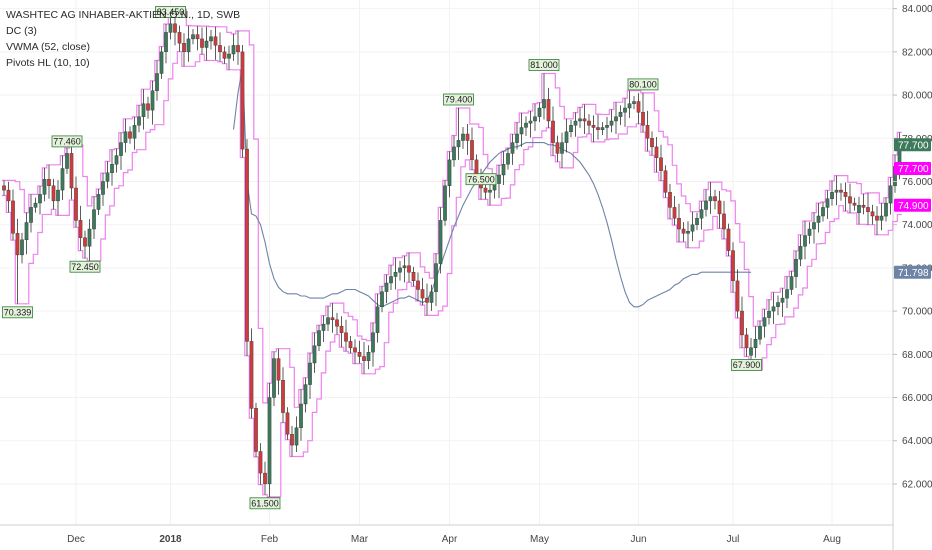 This screenshot has width=932, height=550. I want to click on pivot-label: 83.450, so click(170, 12).